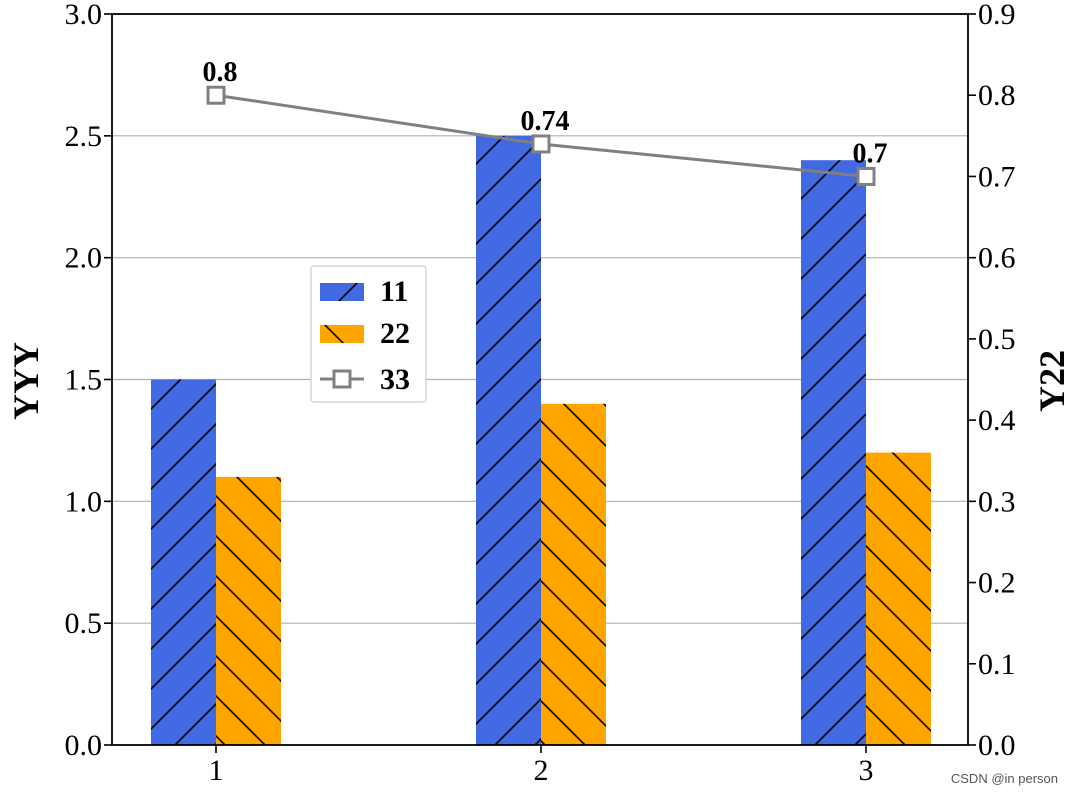  I want to click on right-tick-label-9: 0.9, so click(997, 15).